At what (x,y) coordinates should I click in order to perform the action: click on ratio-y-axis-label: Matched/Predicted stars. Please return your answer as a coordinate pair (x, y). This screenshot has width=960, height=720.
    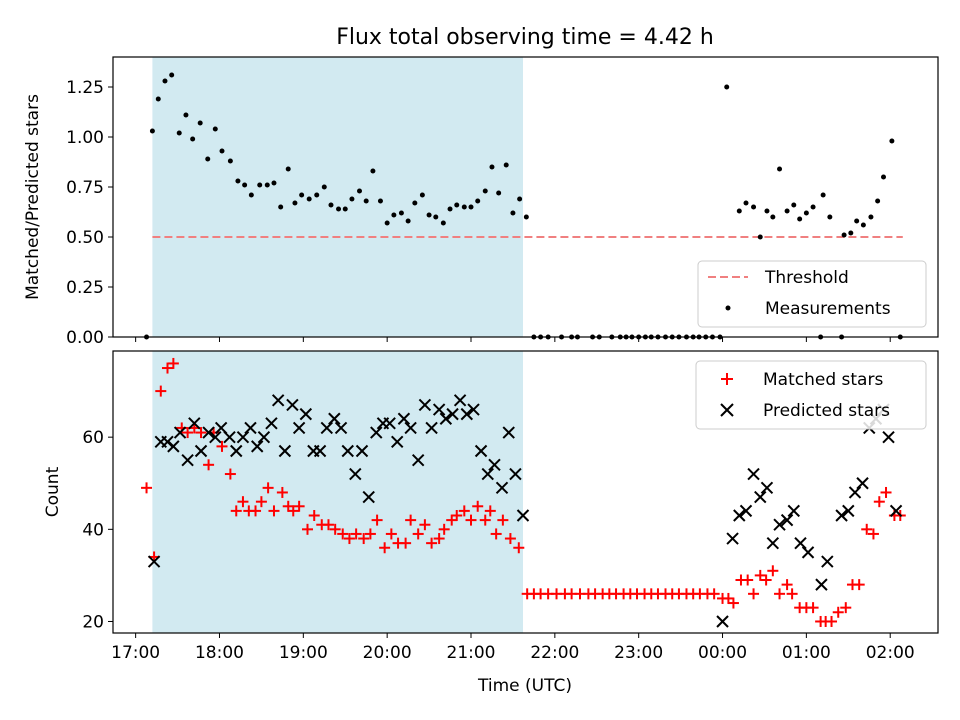
    Looking at the image, I should click on (33, 197).